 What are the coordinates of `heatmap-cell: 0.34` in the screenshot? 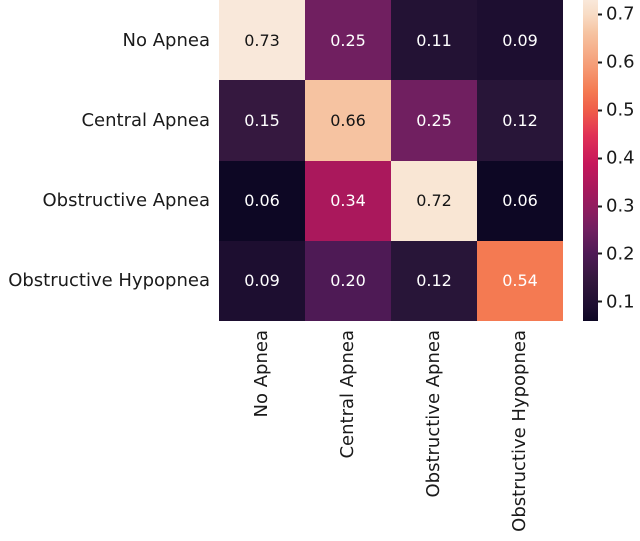 It's located at (348, 200).